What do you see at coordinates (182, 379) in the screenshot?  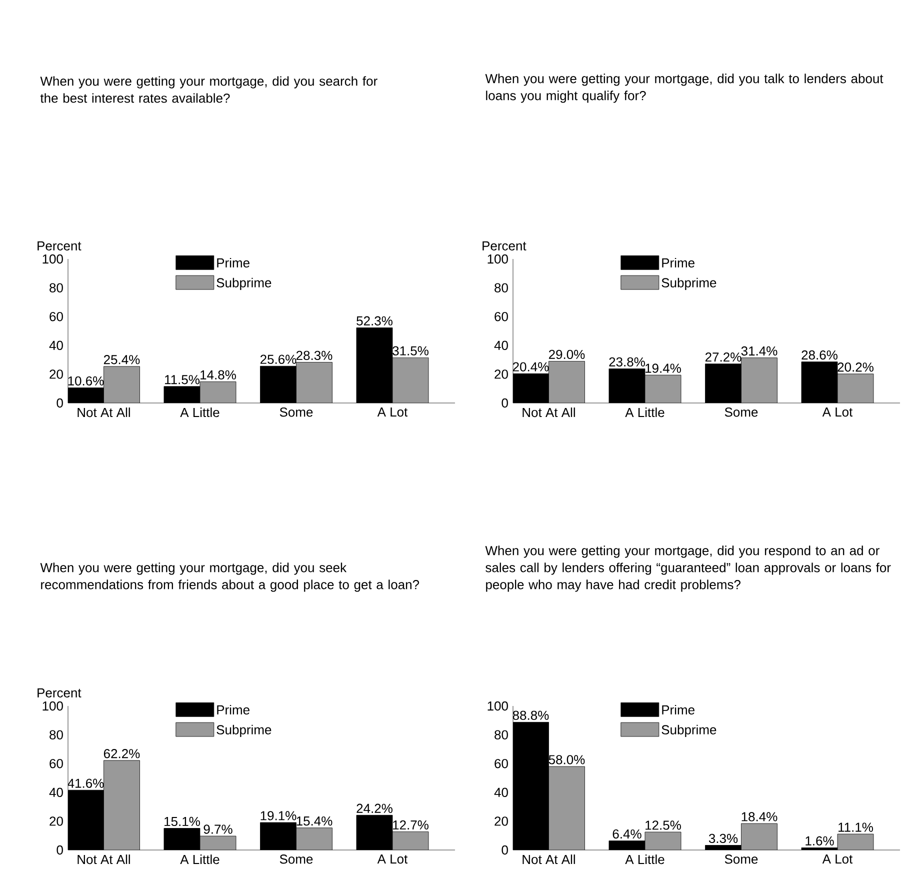 I see `data-label: 11.5%` at bounding box center [182, 379].